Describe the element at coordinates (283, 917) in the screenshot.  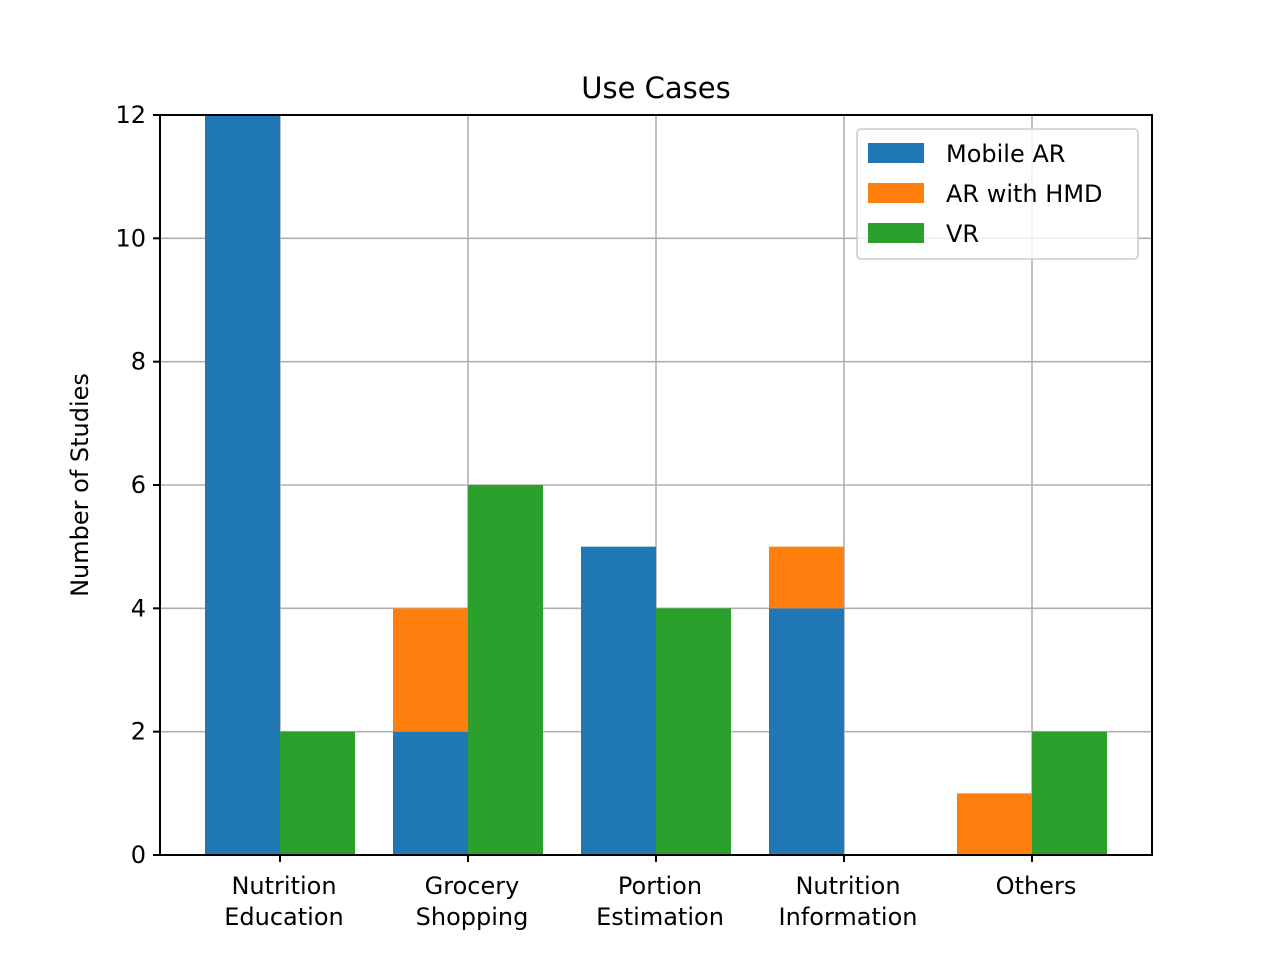
I see `x-tick-label: Education` at that location.